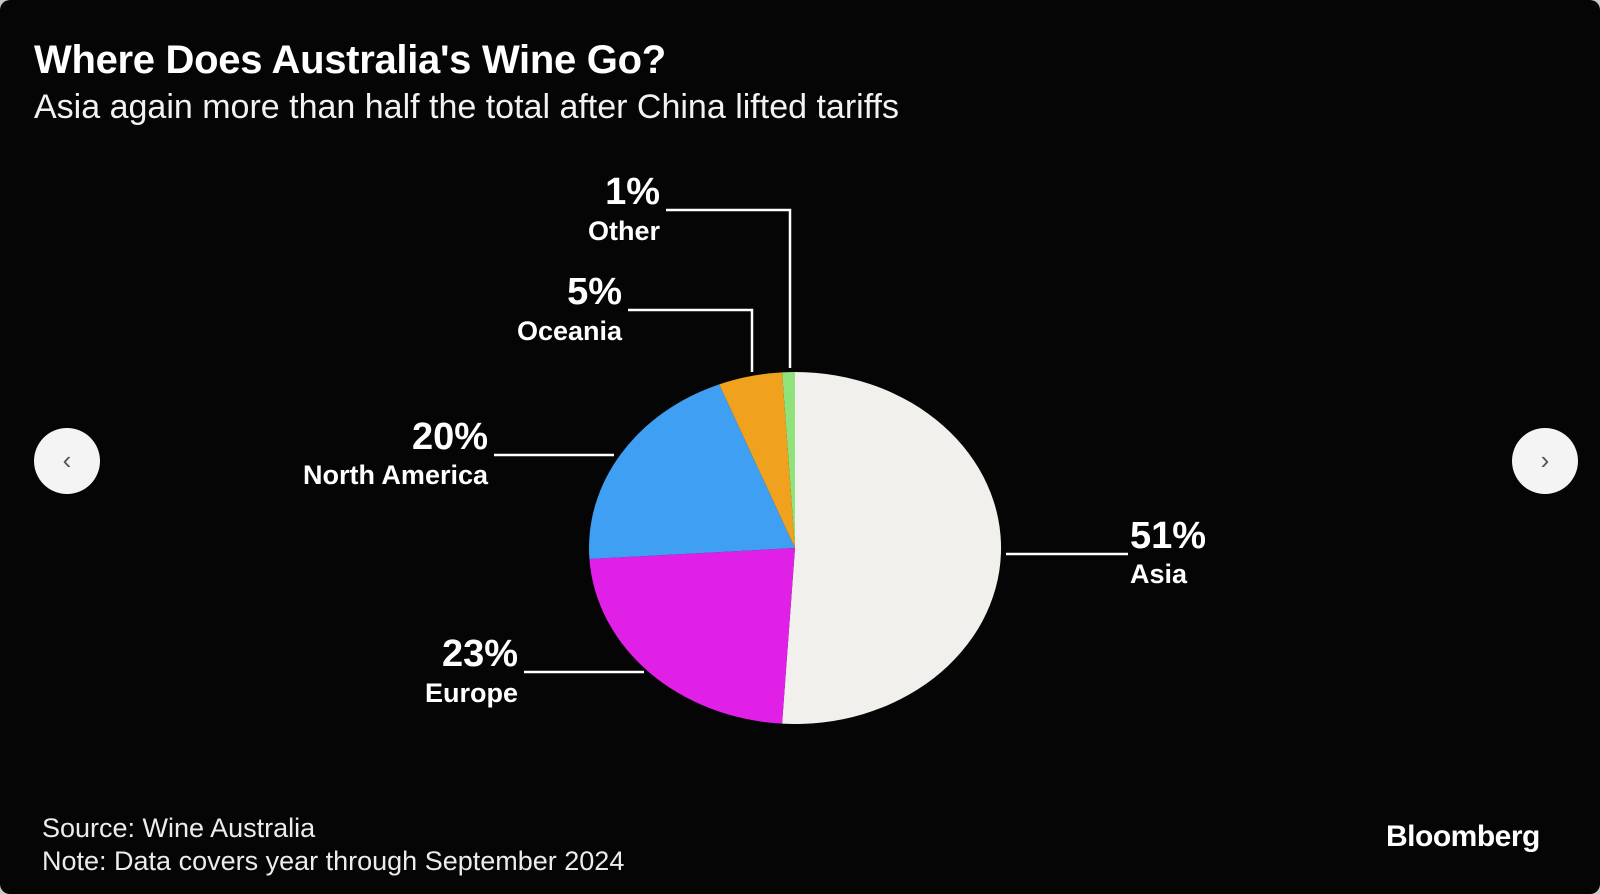  I want to click on data-label-europe-category: Europe, so click(471, 693).